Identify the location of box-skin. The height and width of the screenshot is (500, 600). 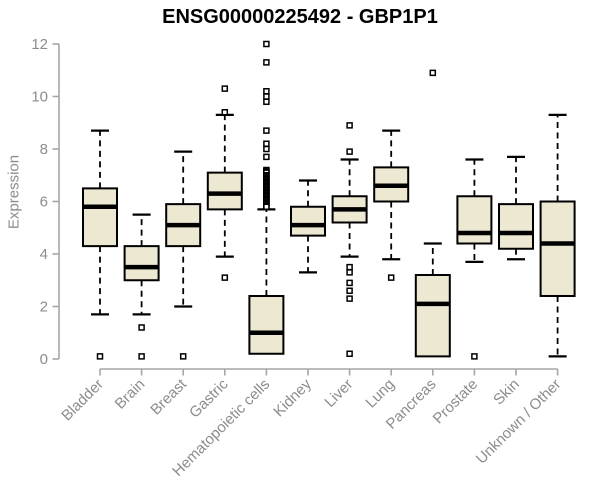
(516, 208).